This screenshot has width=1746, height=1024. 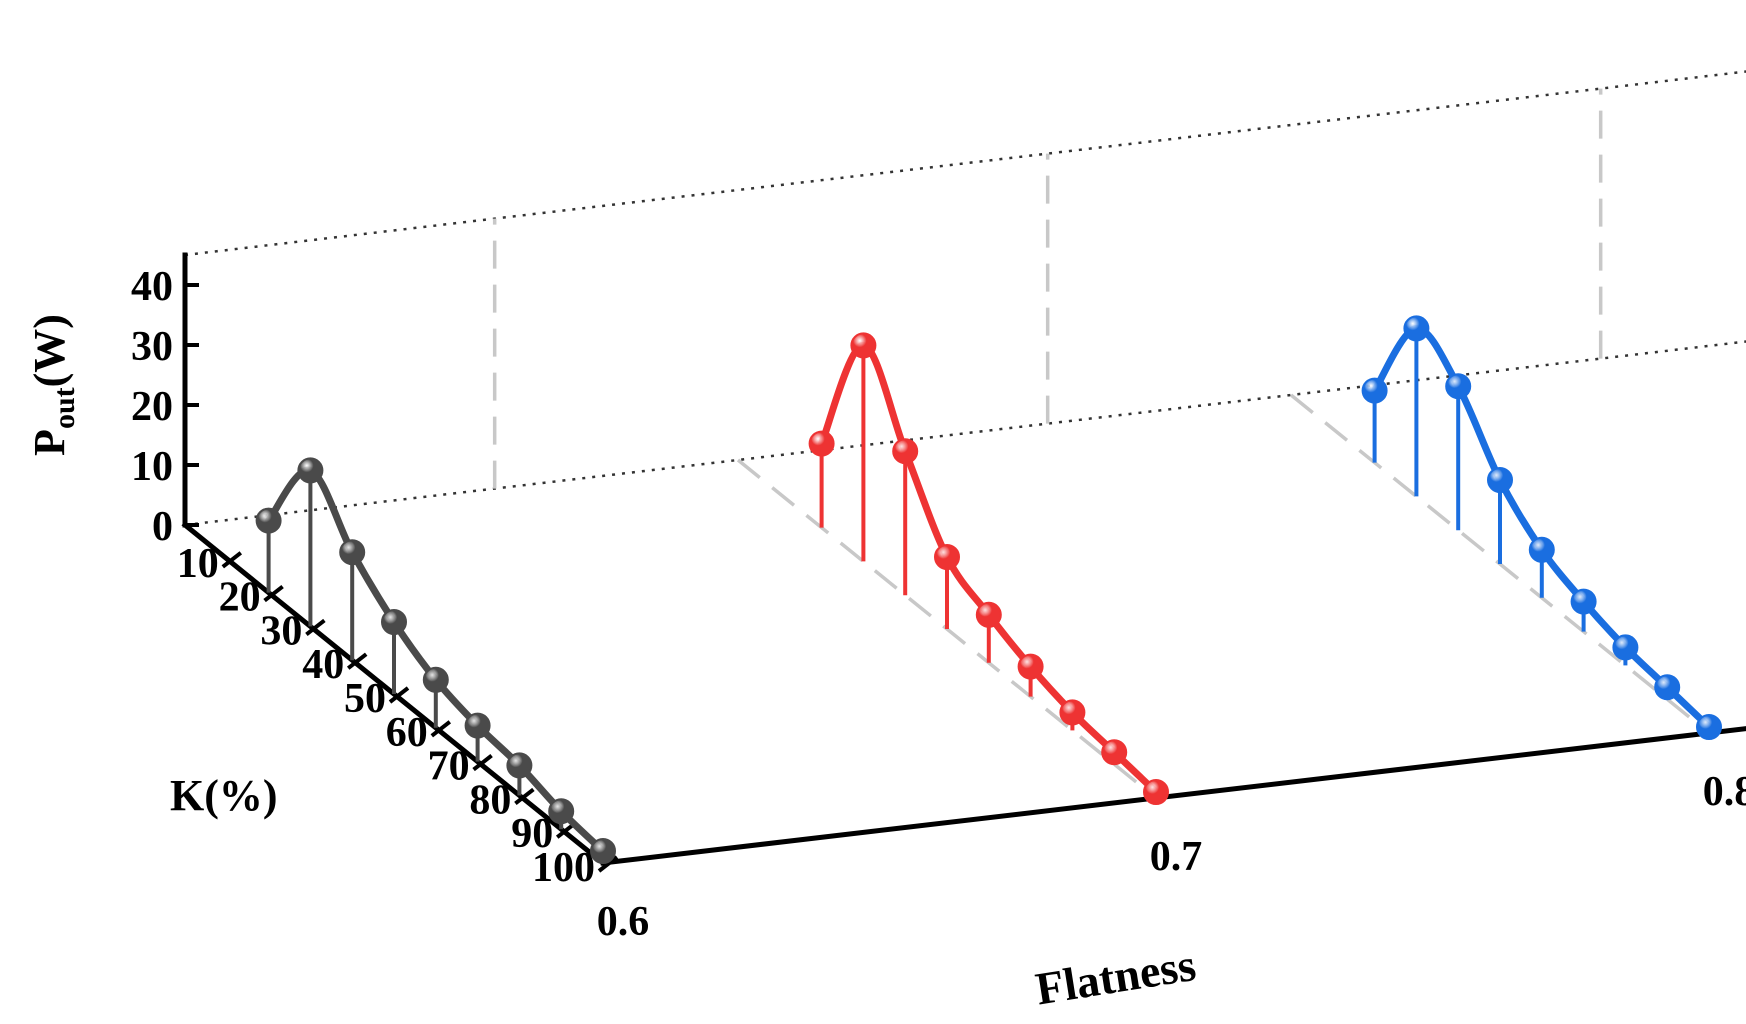 I want to click on z-axis-title: Pout(W), so click(x=53, y=385).